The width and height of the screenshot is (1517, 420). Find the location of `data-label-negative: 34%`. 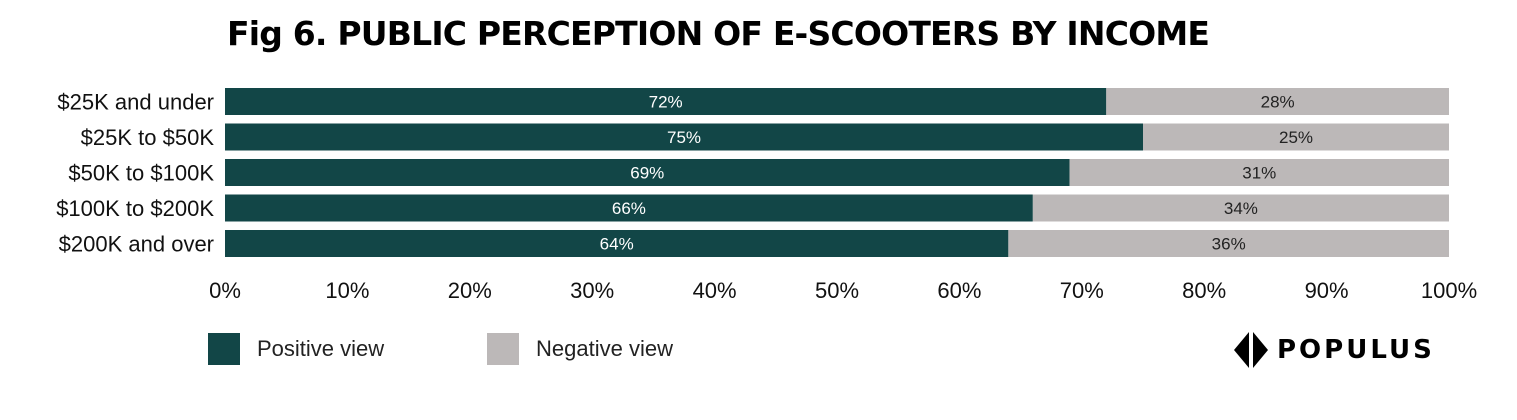

data-label-negative: 34% is located at coordinates (1241, 208).